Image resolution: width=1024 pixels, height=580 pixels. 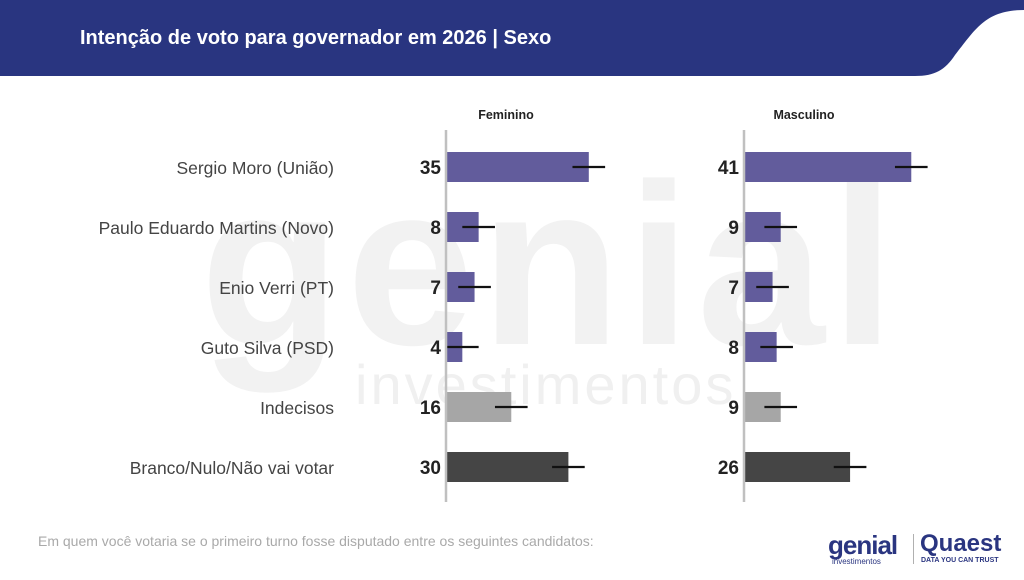 I want to click on panel-title-0: Feminino, so click(x=506, y=115).